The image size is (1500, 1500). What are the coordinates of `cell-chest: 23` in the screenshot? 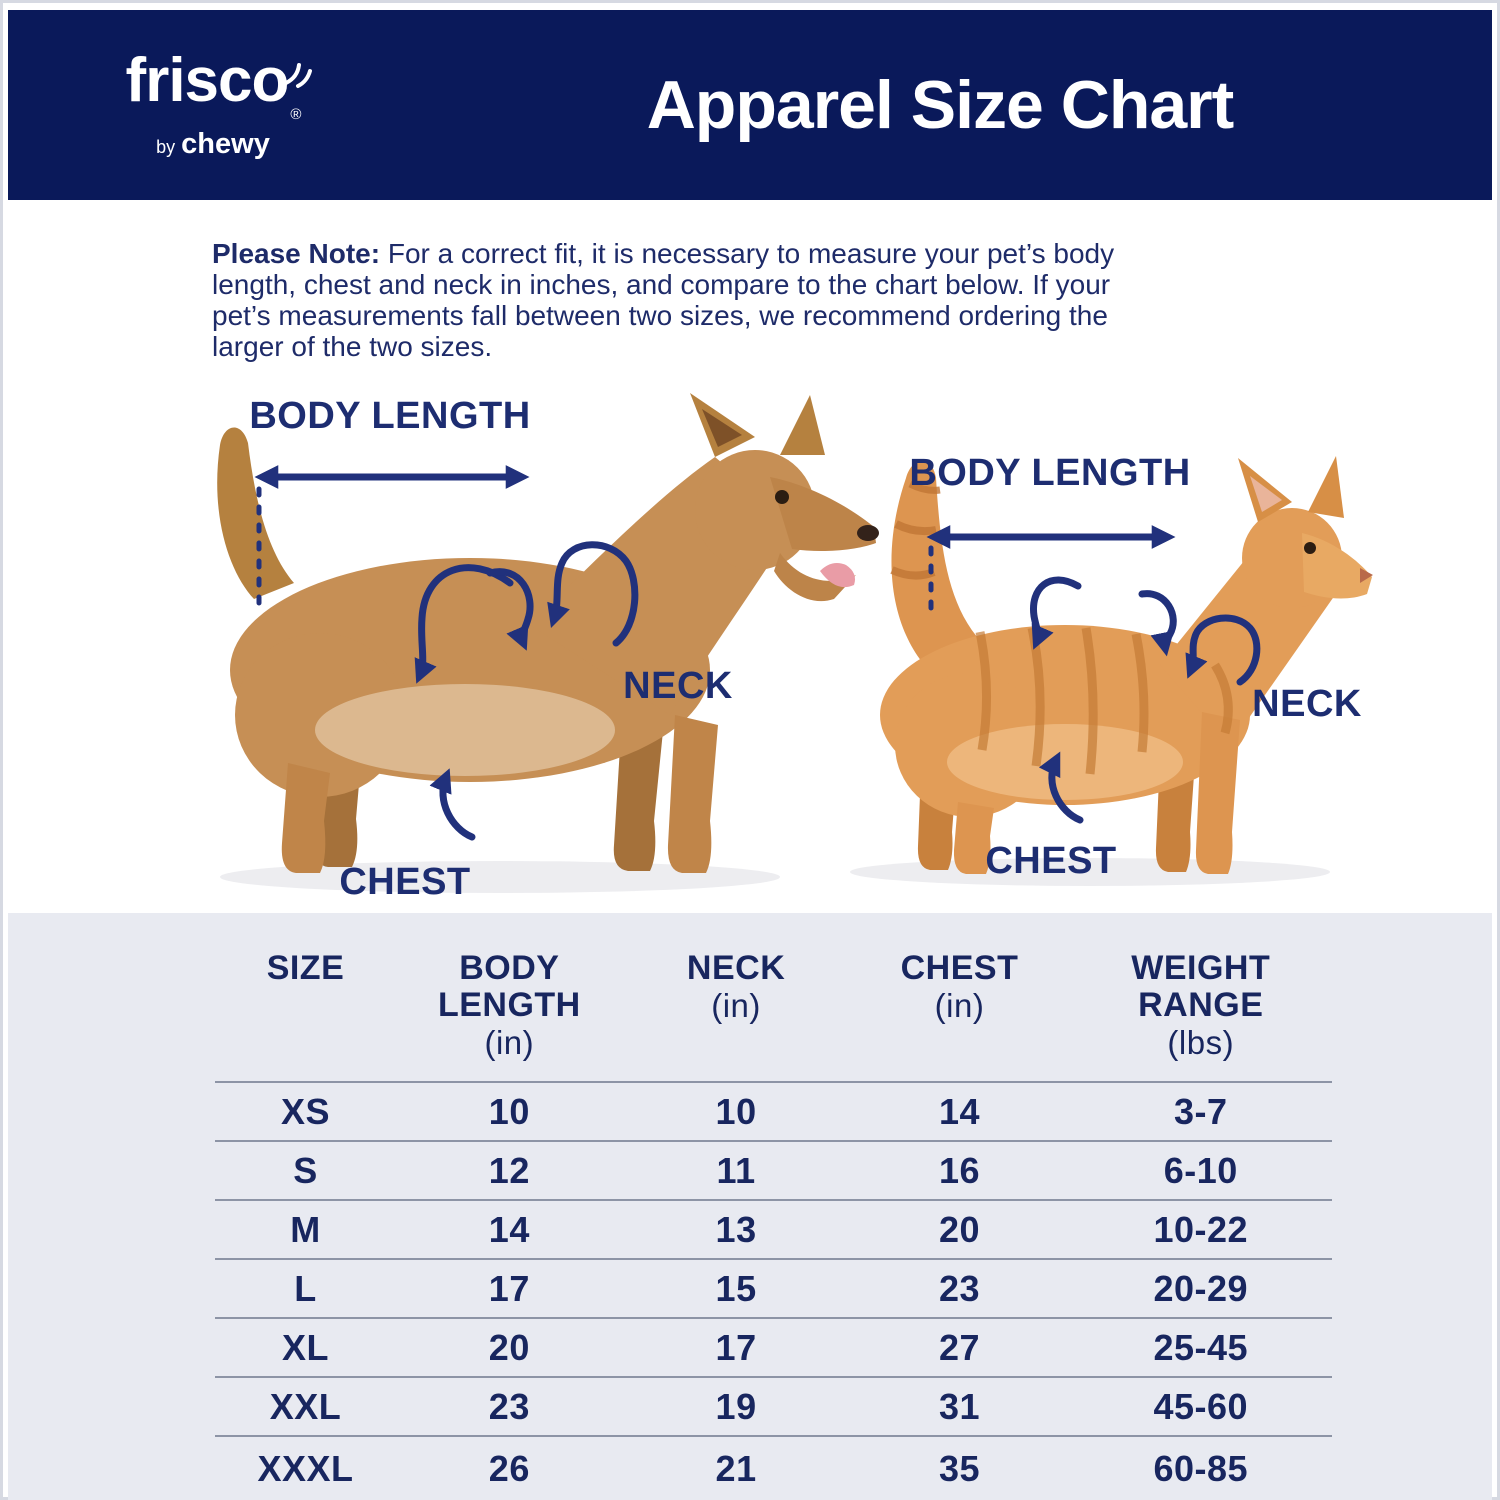 It's located at (959, 1288).